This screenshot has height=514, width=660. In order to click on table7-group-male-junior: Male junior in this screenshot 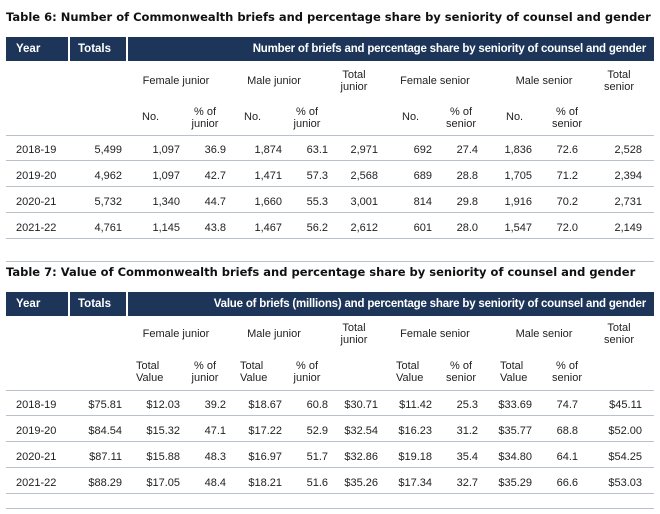, I will do `click(274, 334)`.